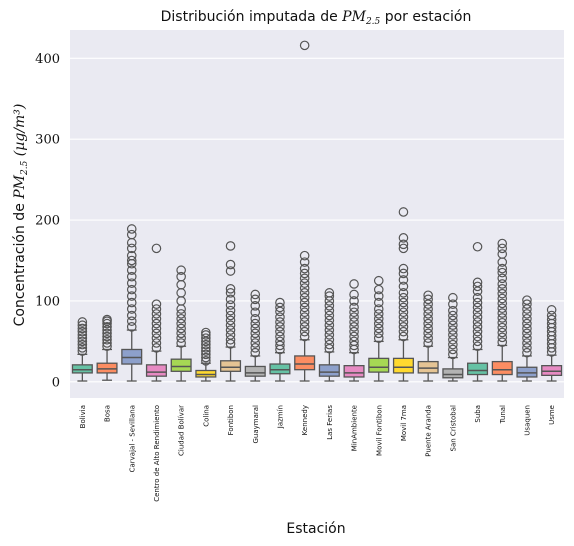 The width and height of the screenshot is (574, 546). What do you see at coordinates (429, 431) in the screenshot?
I see `x-tick-label: Puente Aranda` at bounding box center [429, 431].